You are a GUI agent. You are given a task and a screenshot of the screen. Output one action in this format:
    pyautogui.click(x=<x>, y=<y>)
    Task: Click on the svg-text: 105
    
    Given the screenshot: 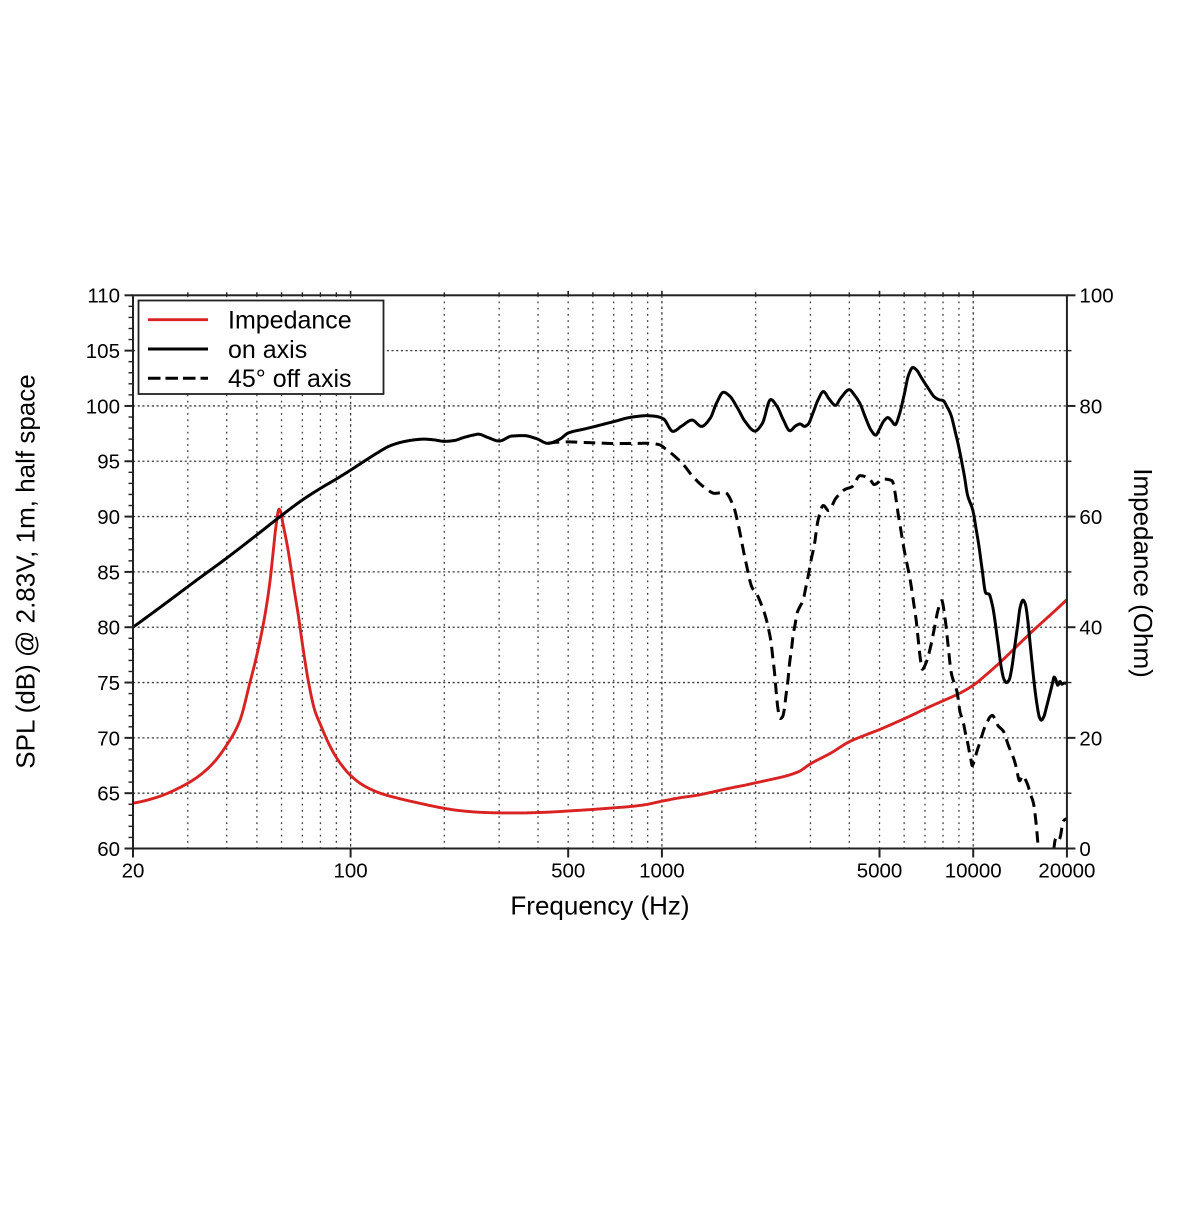 What is the action you would take?
    pyautogui.click(x=103, y=351)
    